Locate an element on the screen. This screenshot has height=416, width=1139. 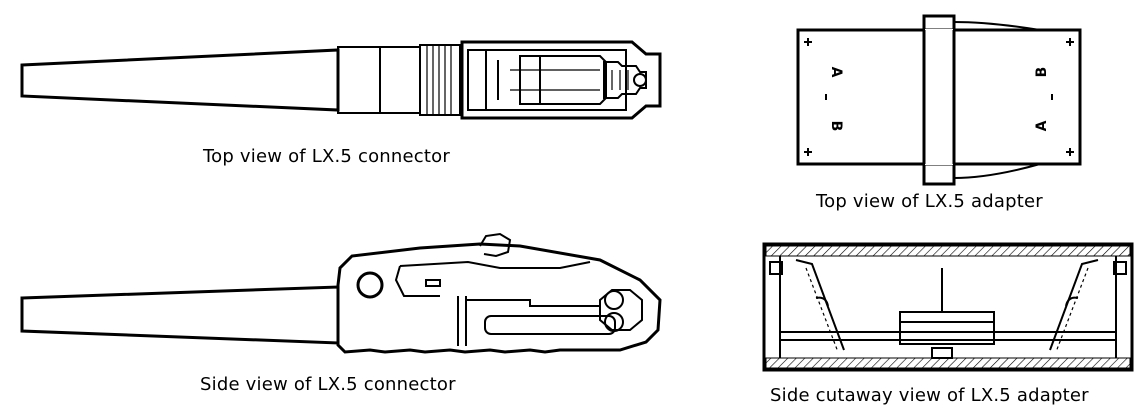
right-latch is located at coordinates (1074, 305).